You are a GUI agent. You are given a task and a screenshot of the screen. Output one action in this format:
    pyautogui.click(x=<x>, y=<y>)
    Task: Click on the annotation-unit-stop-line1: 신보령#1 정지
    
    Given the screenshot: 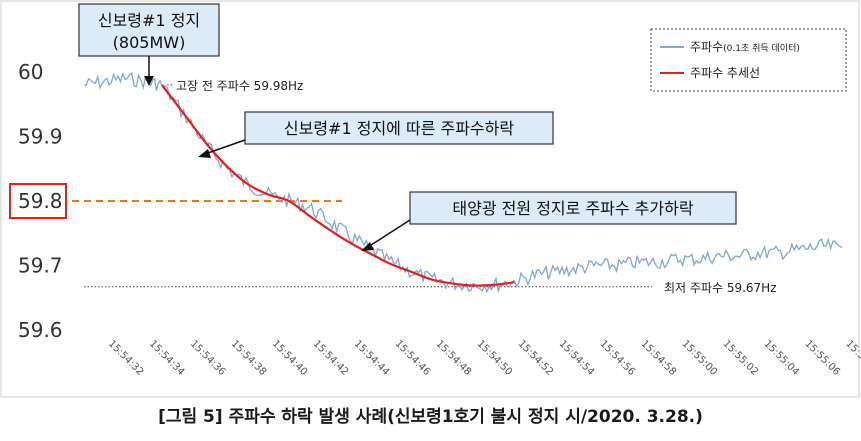 What is the action you would take?
    pyautogui.click(x=149, y=20)
    